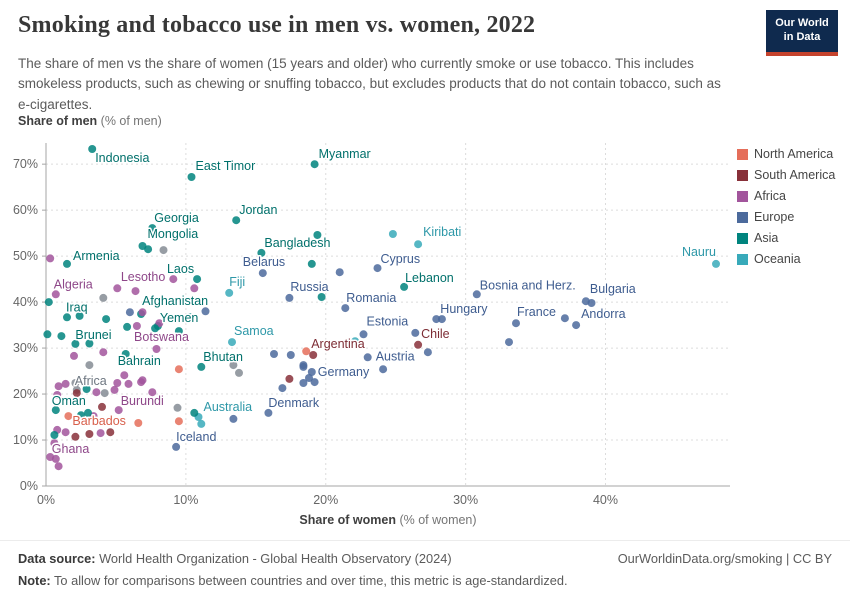 The image size is (850, 600). I want to click on legend-item-oceania: Oceania, so click(786, 259).